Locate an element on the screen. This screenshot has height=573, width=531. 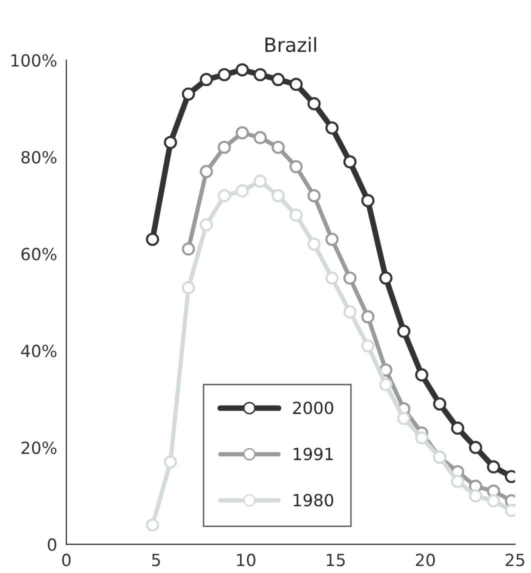
y-tick-label: 20% is located at coordinates (39, 447).